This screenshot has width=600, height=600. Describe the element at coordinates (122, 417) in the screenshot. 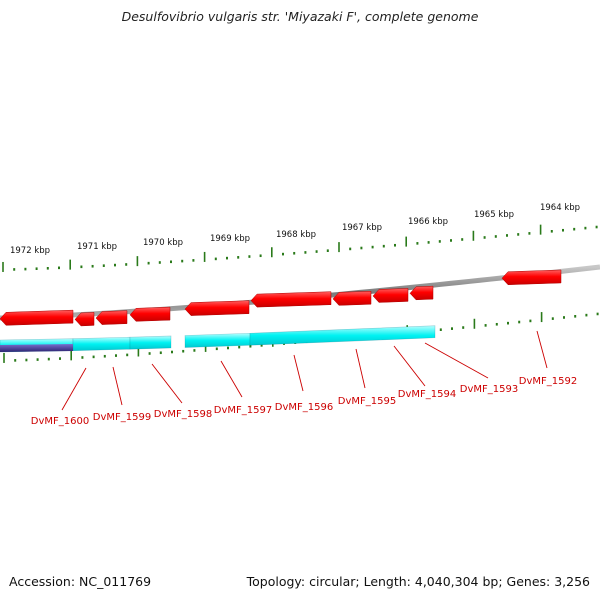

I see `gene-label-dvmf-1599: DvMF_1599` at that location.